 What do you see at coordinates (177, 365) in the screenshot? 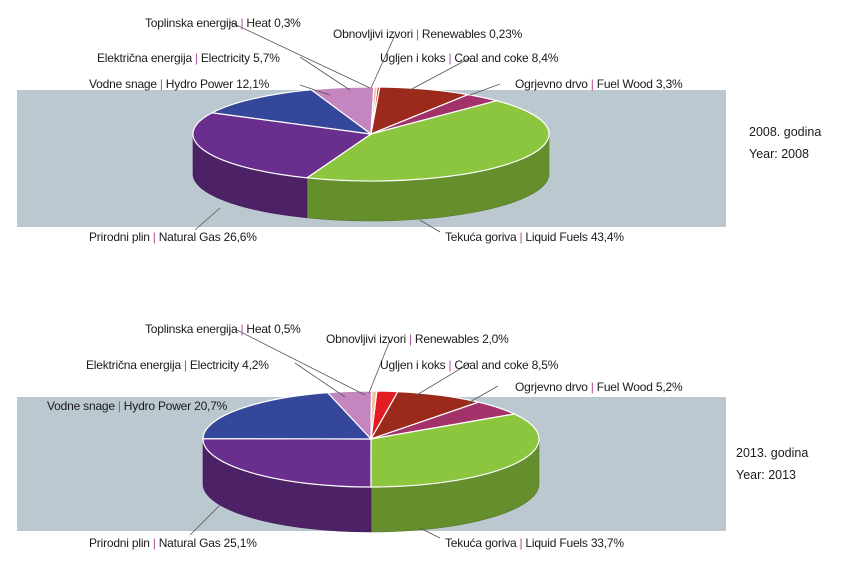
I see `label-electricity: Električna energija | Electricity 4,2%` at bounding box center [177, 365].